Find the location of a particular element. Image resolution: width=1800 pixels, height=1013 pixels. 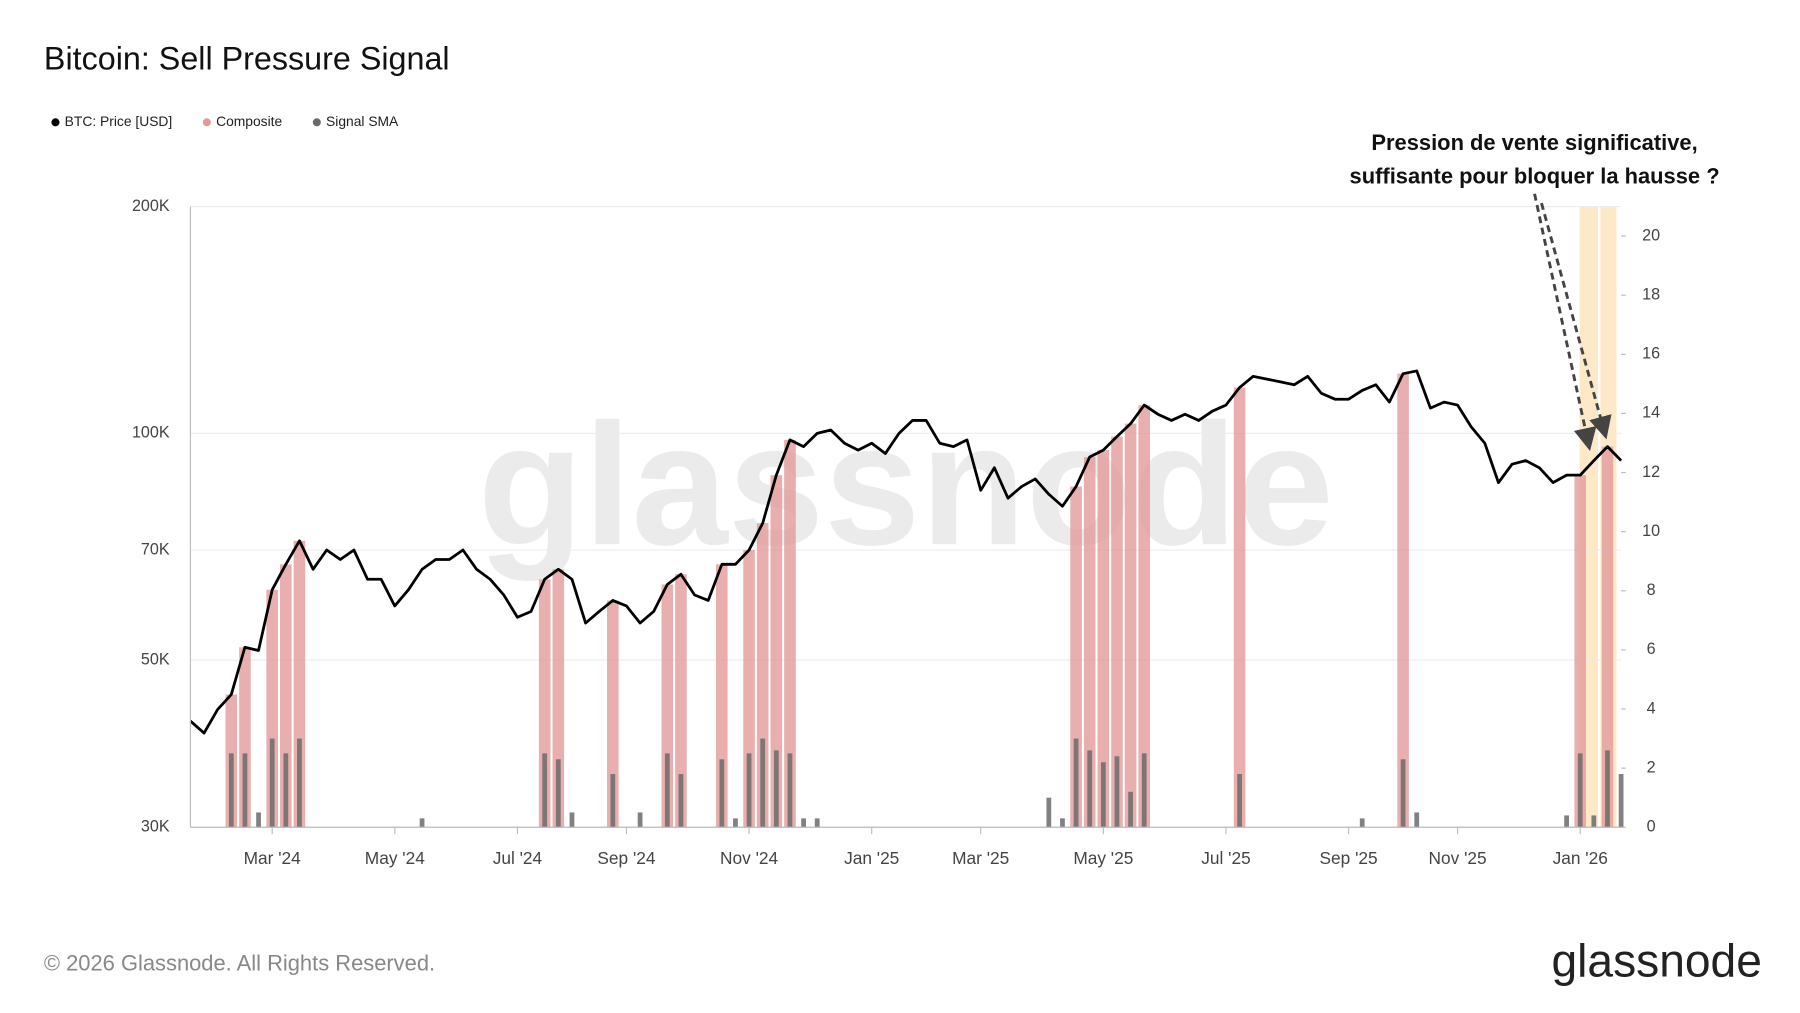

watermark: glassnode is located at coordinates (906, 484).